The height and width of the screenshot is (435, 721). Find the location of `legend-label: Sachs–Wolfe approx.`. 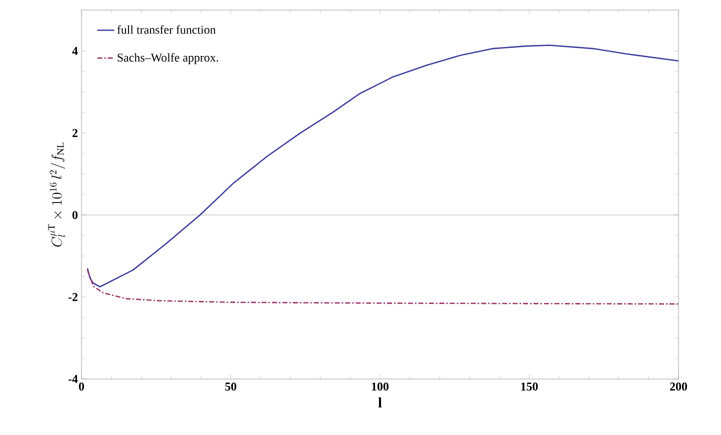

legend-label: Sachs–Wolfe approx. is located at coordinates (168, 58).